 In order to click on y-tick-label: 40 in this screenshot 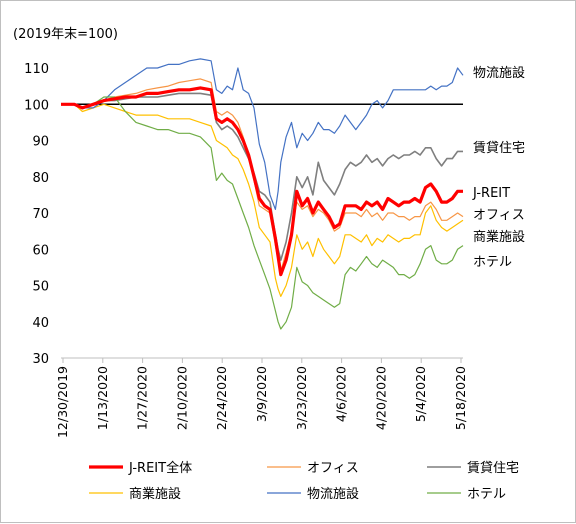, I will do `click(40, 323)`.